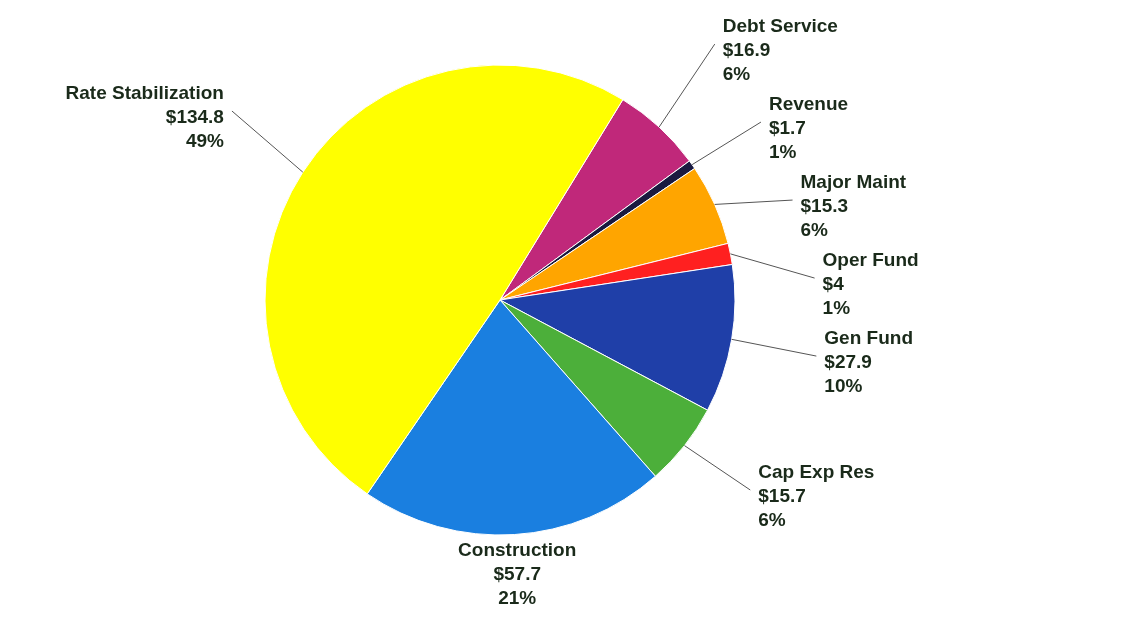 The image size is (1130, 638). What do you see at coordinates (746, 62) in the screenshot?
I see `data-label: $16.9 6%` at bounding box center [746, 62].